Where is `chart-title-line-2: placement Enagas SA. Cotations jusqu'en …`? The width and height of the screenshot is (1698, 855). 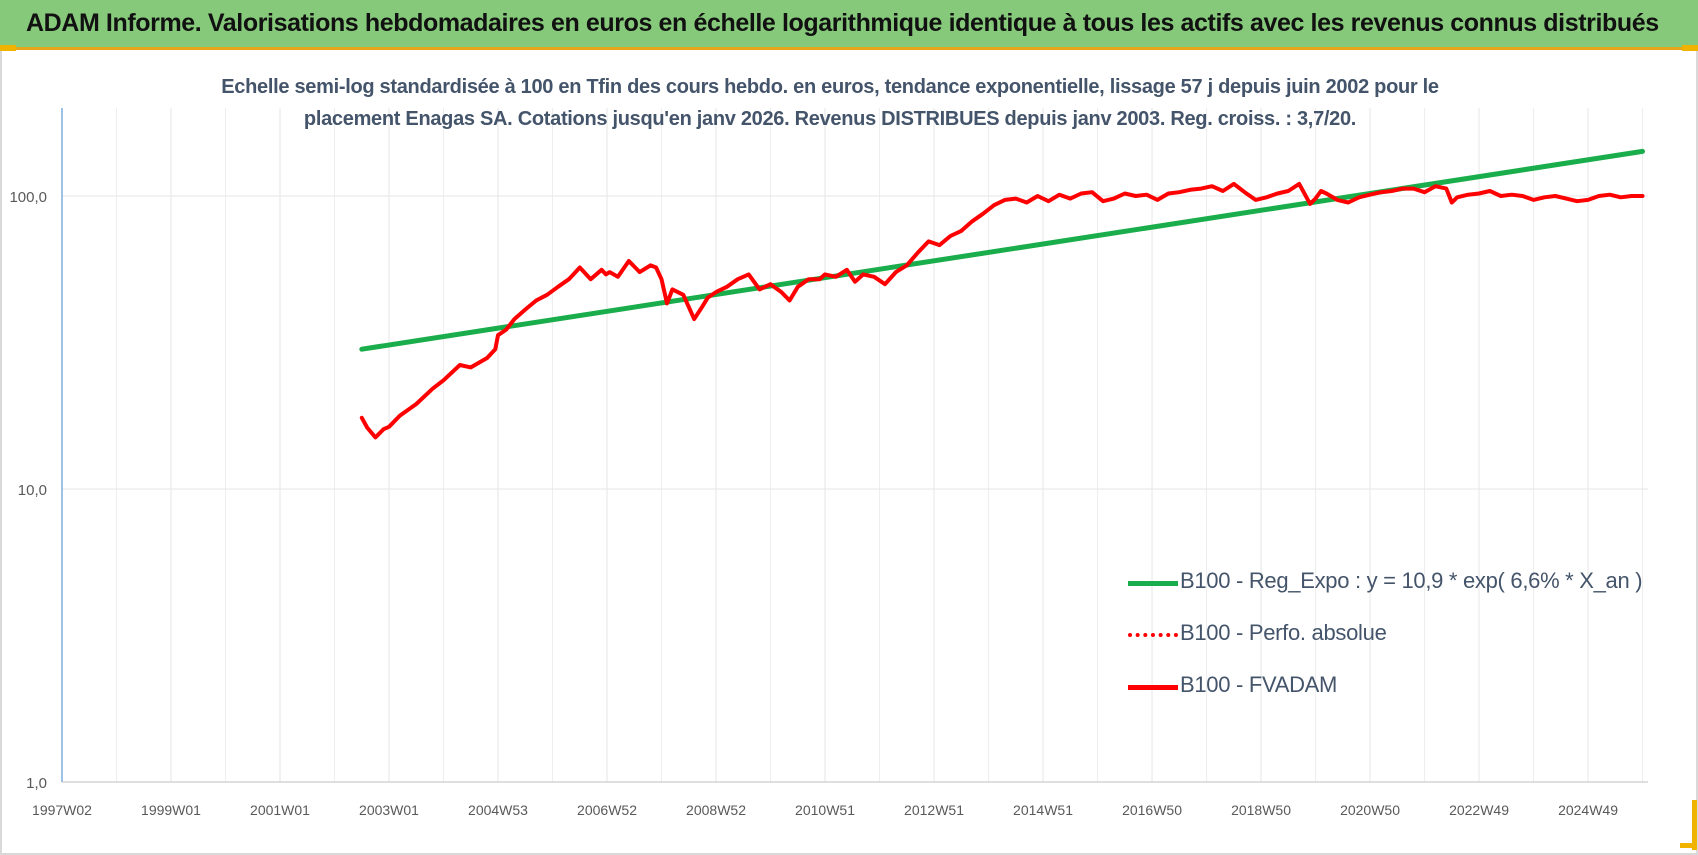 chart-title-line-2: placement Enagas SA. Cotations jusqu'en … is located at coordinates (830, 119).